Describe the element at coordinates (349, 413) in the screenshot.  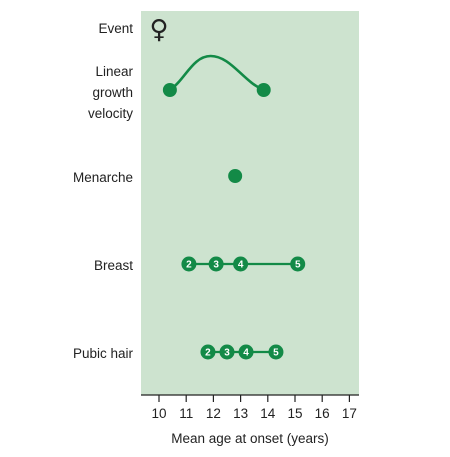
I see `x-tick-label: 17` at that location.